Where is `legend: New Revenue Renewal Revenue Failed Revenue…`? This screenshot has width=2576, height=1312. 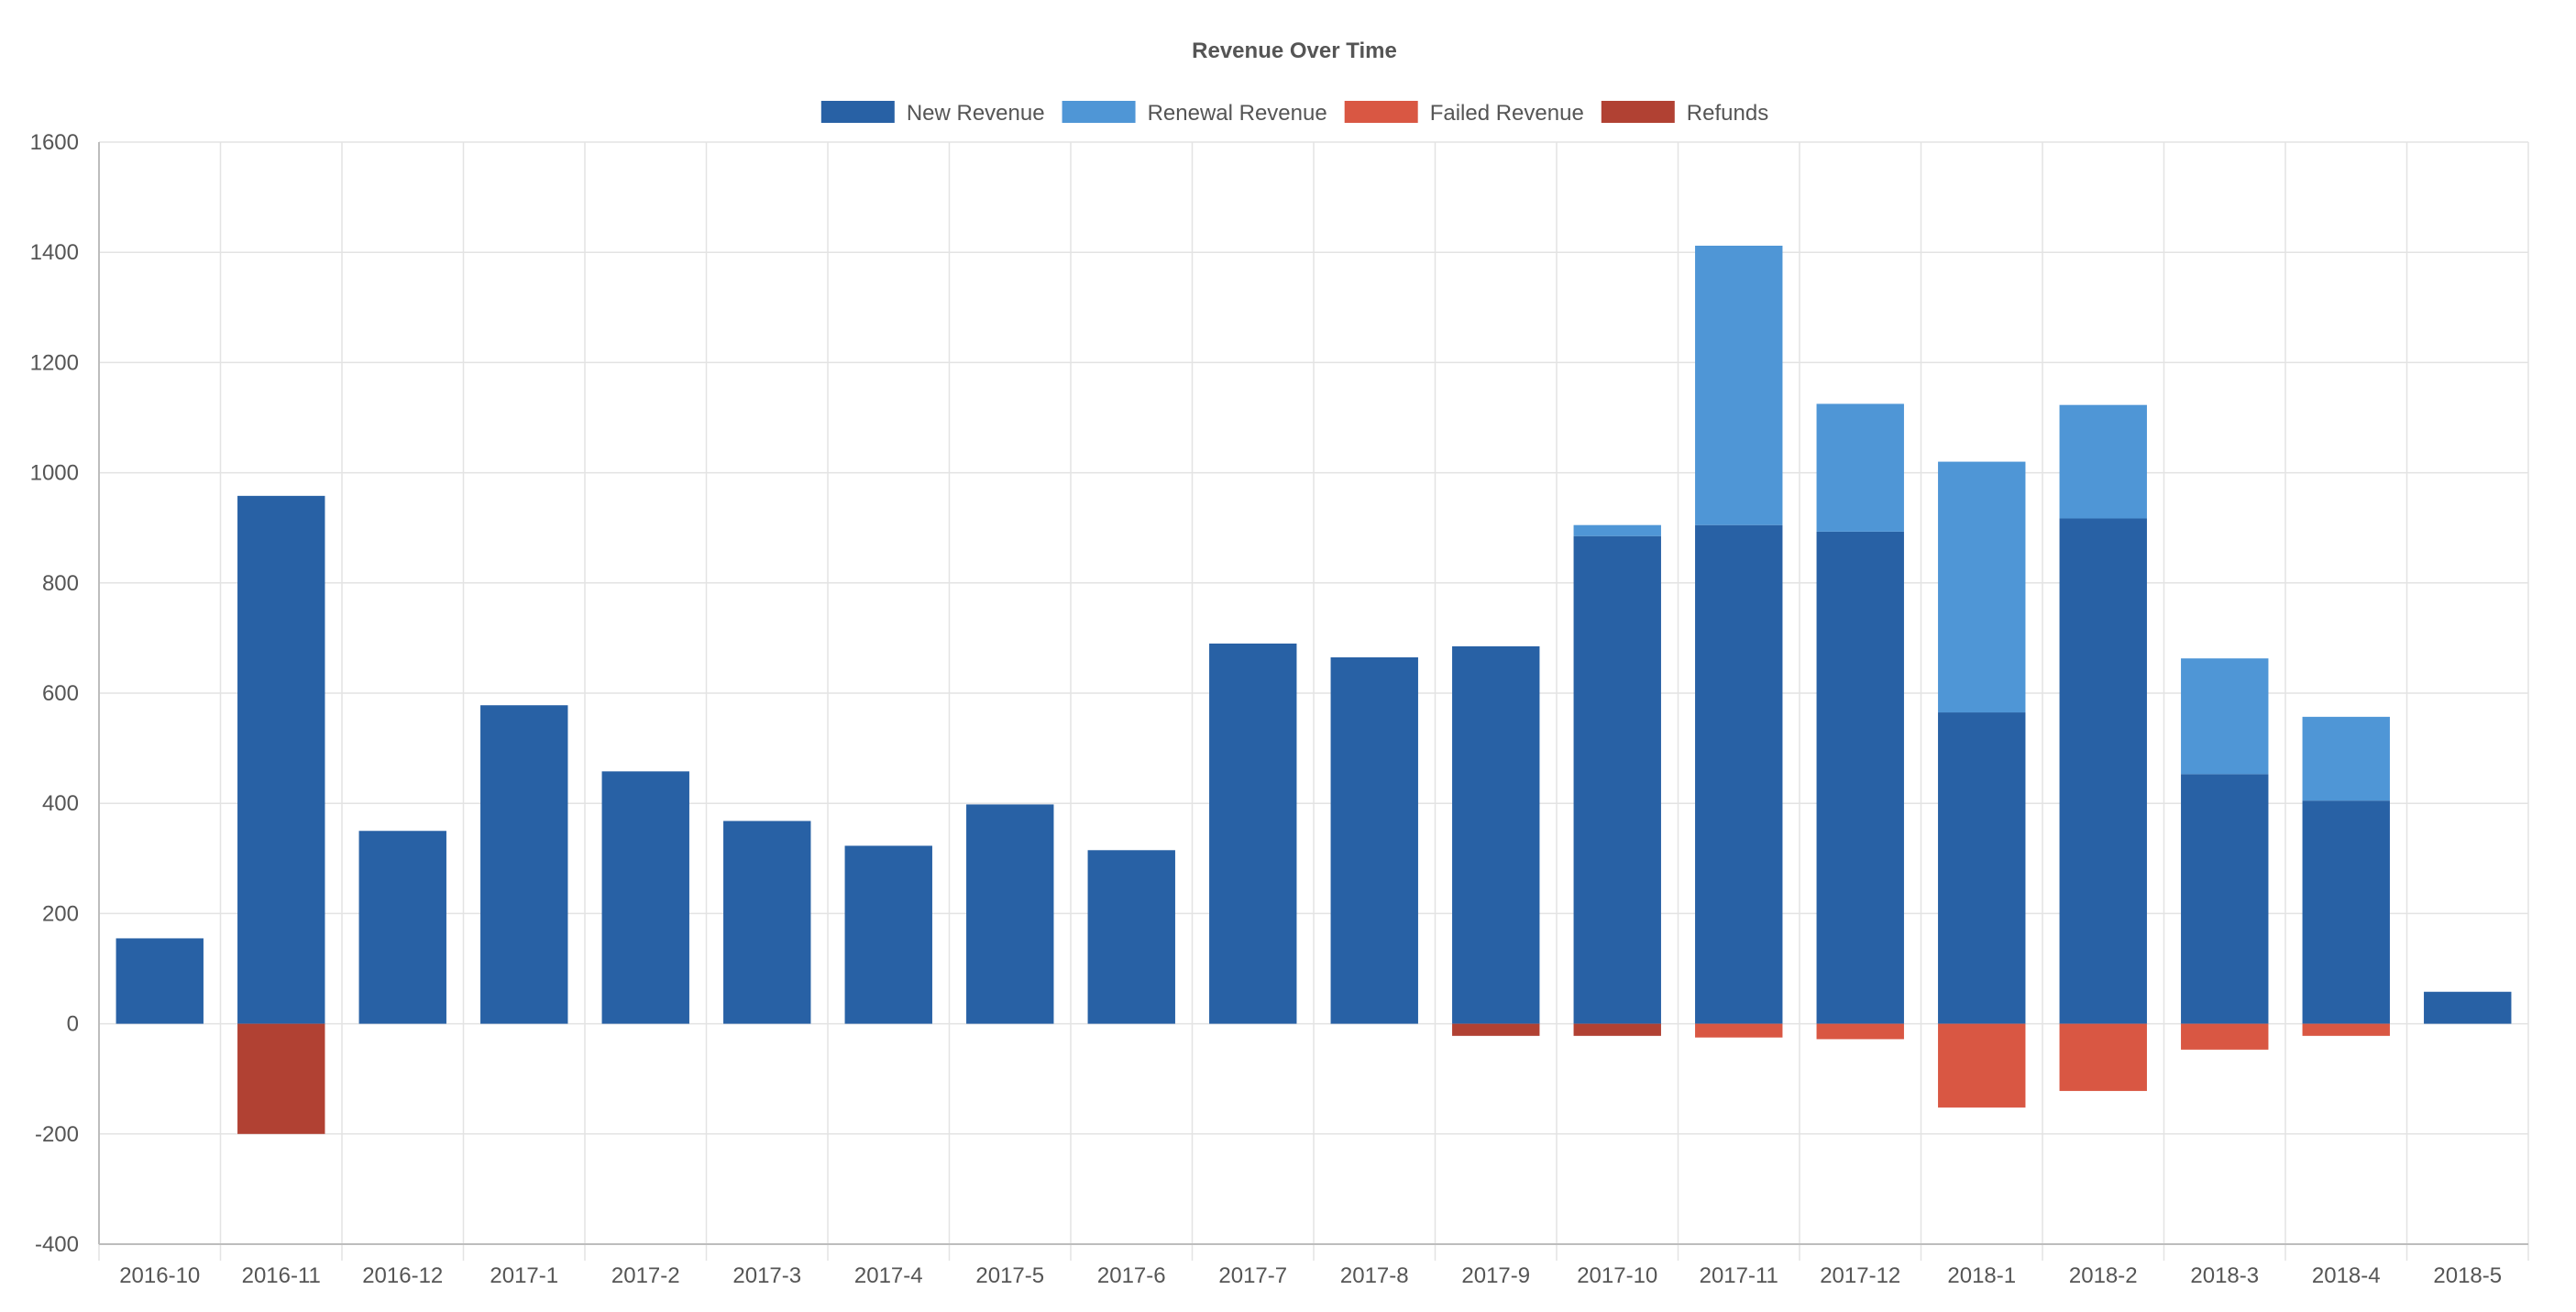 legend: New Revenue Renewal Revenue Failed Revenue… is located at coordinates (1293, 113).